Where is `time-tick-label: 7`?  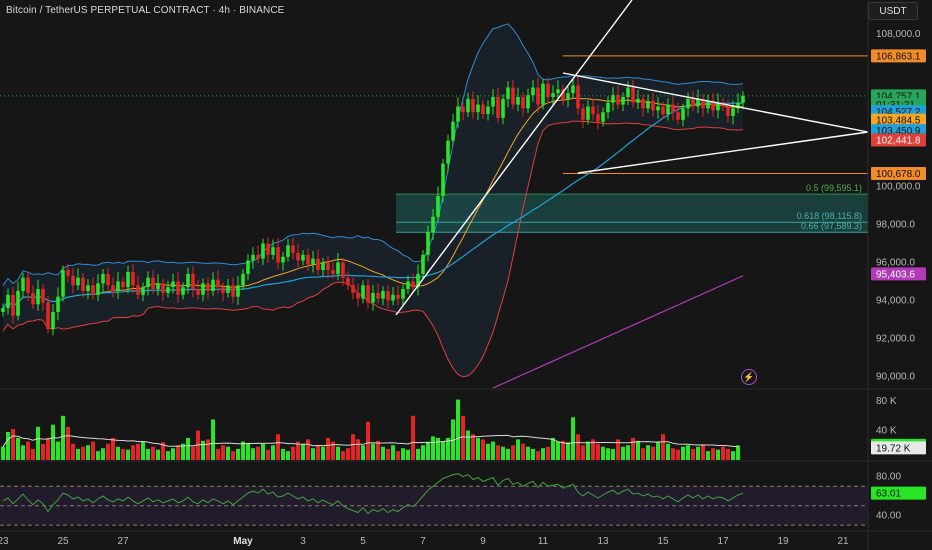
time-tick-label: 7 is located at coordinates (423, 541).